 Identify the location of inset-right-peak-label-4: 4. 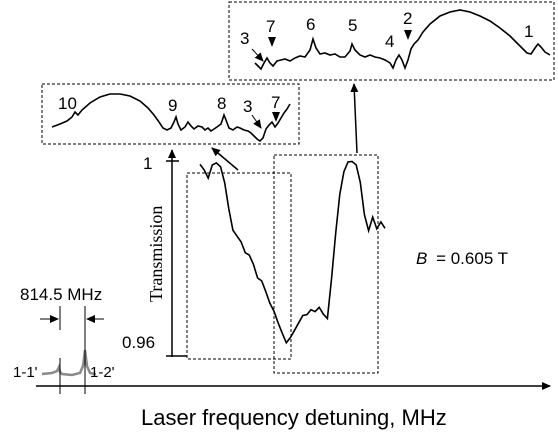
(389, 41).